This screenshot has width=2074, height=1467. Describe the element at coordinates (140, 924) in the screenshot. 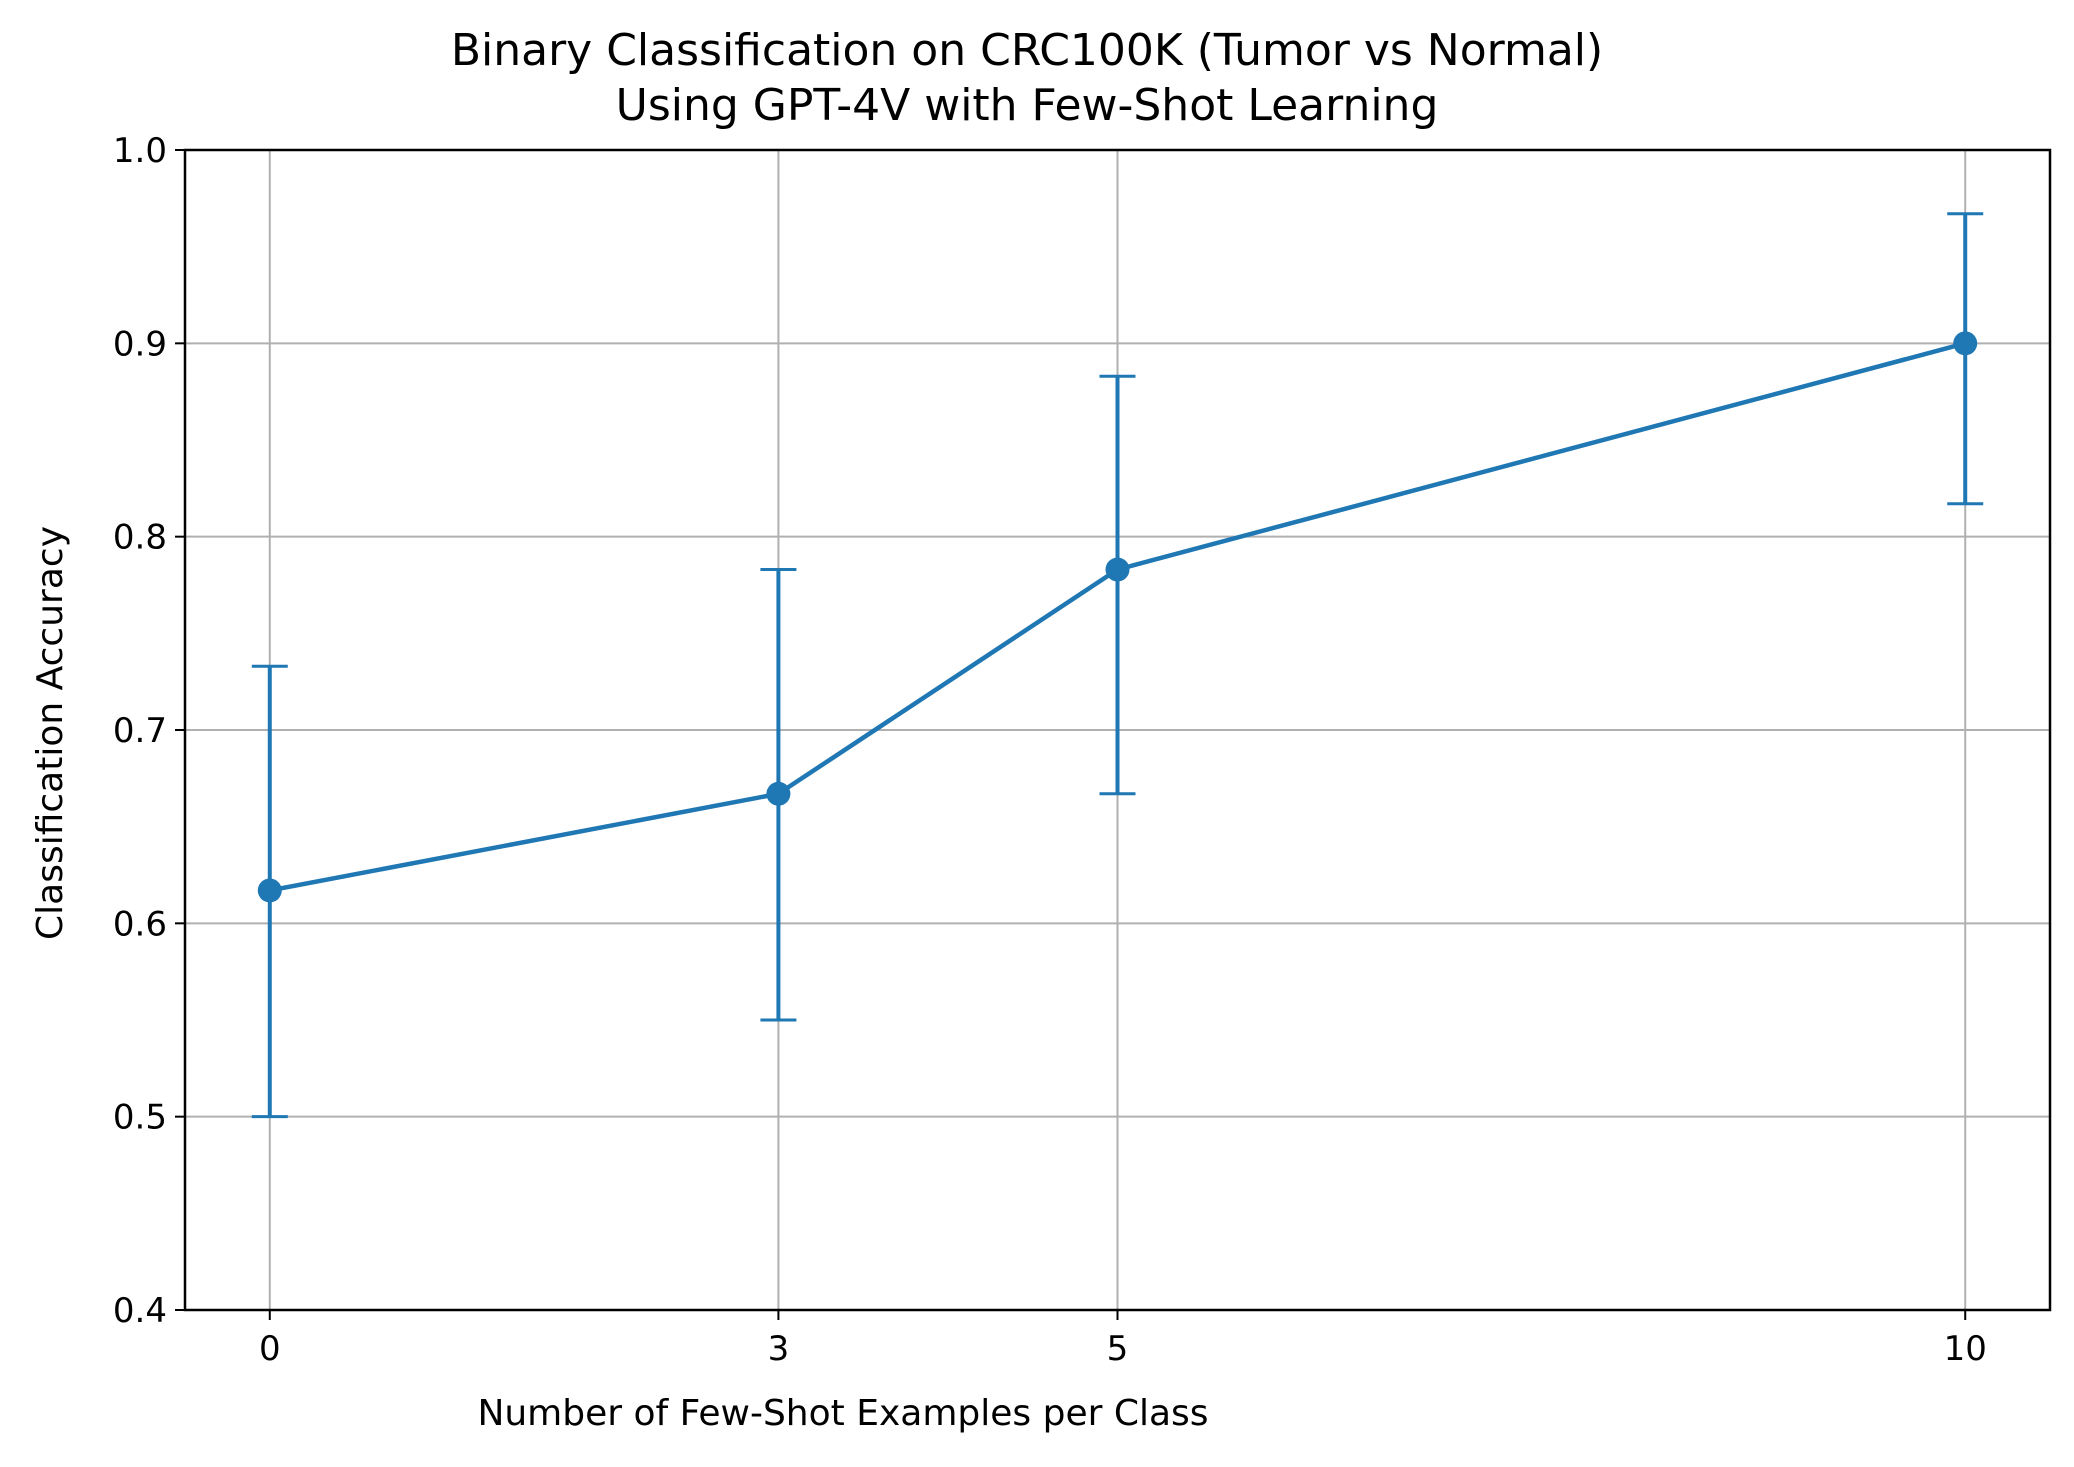

I see `y-tick-label: 0.6` at that location.